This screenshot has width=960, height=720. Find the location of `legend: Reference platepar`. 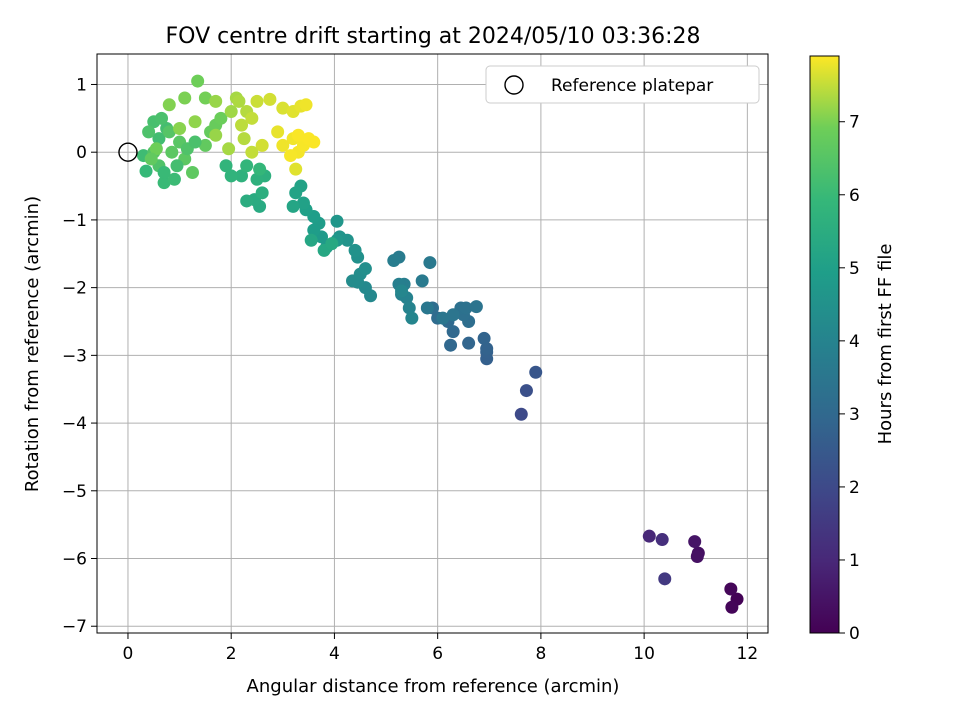

legend: Reference platepar is located at coordinates (622, 84).